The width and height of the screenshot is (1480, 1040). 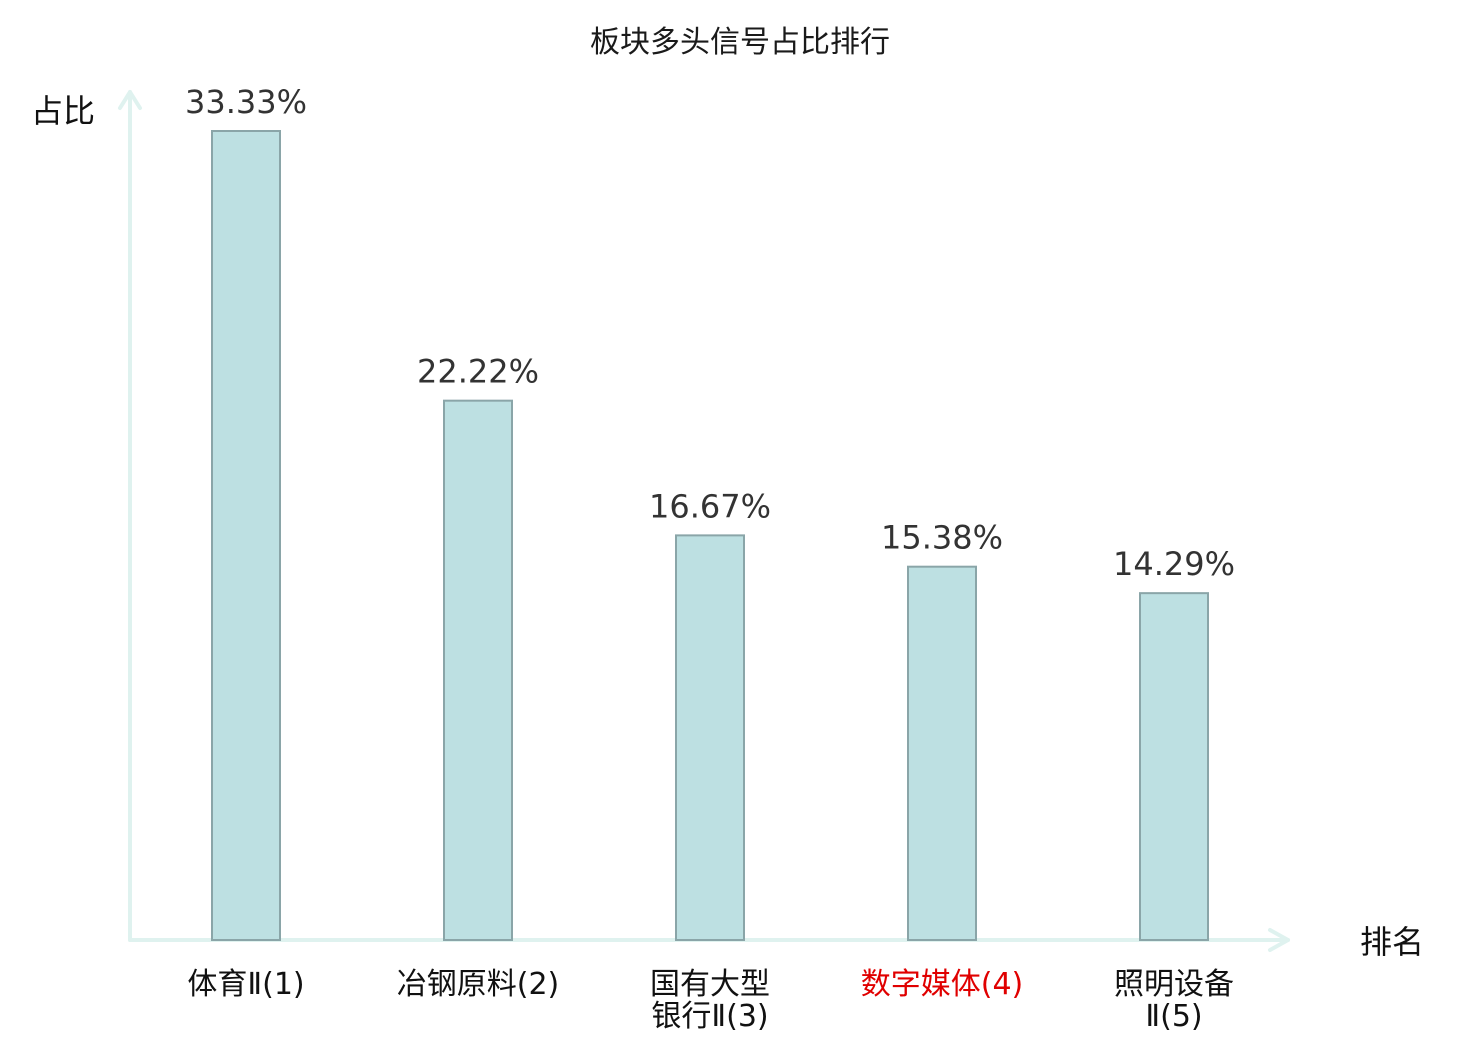 I want to click on chart-title: 板块多头信号占比排行, so click(x=740, y=42).